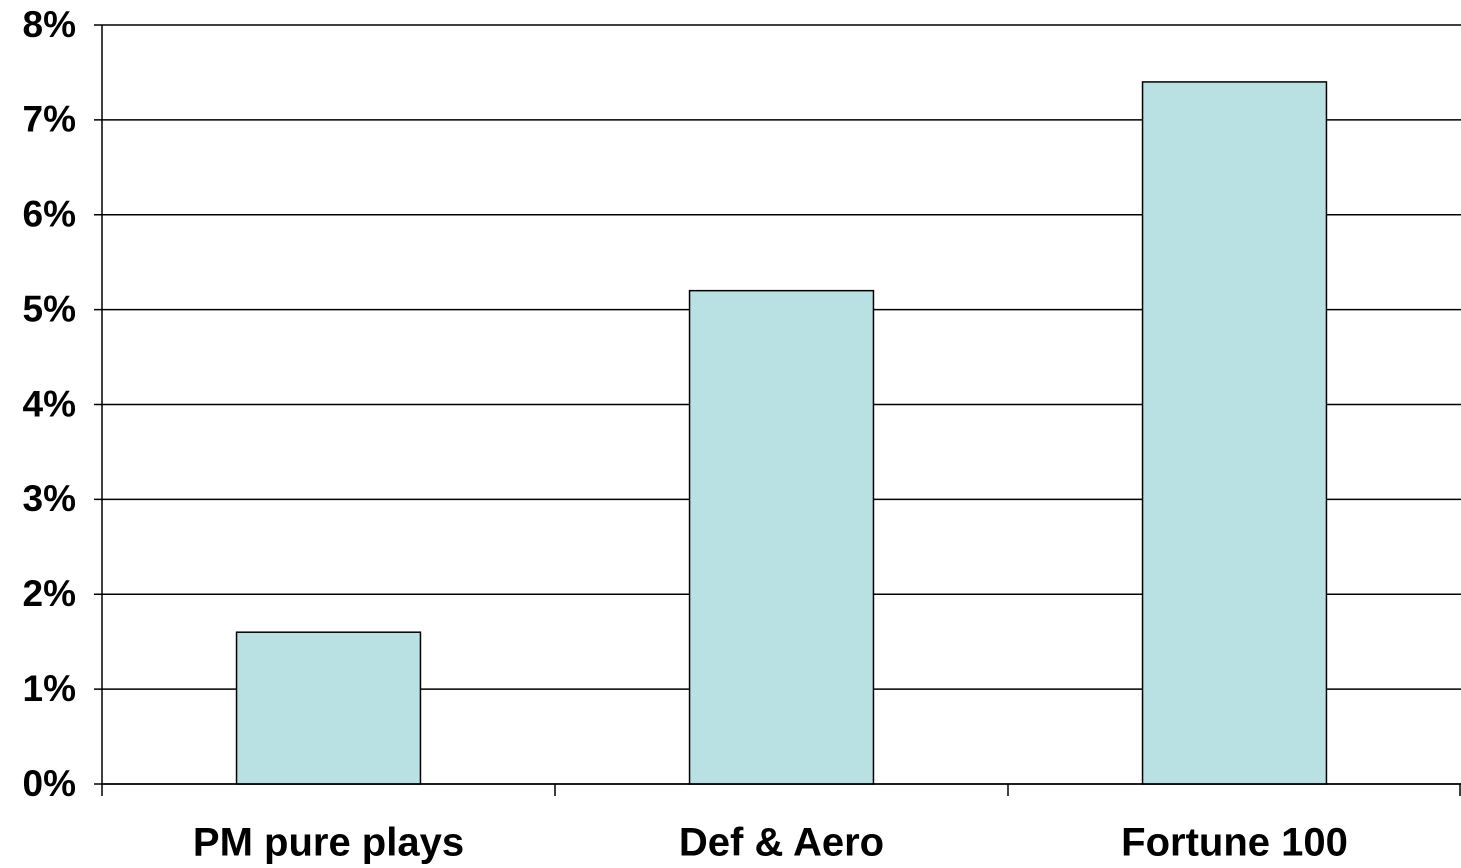  I want to click on y-tick-label: 5%, so click(49, 308).